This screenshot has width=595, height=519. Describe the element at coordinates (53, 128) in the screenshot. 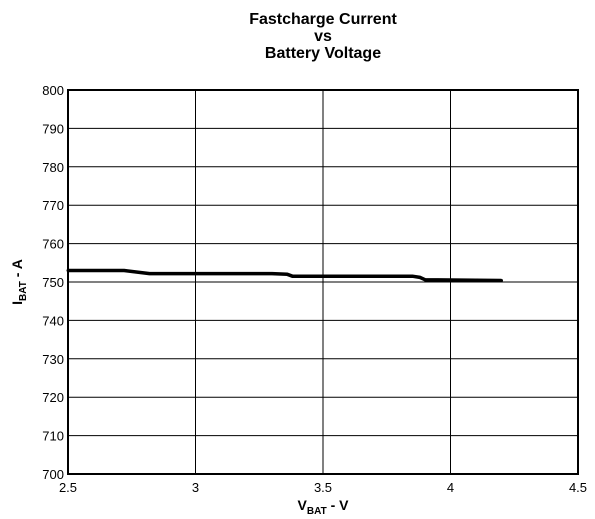

I see `y-tick-label: 790` at that location.